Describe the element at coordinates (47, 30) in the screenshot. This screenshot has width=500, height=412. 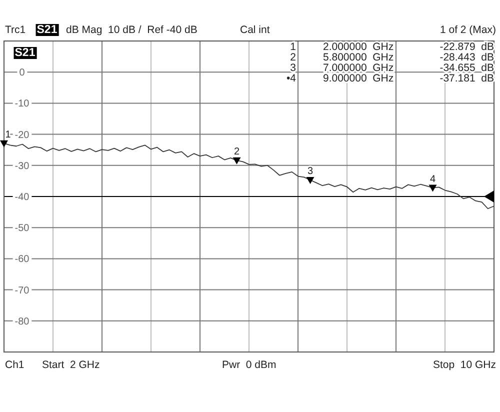
I see `text: S21` at that location.